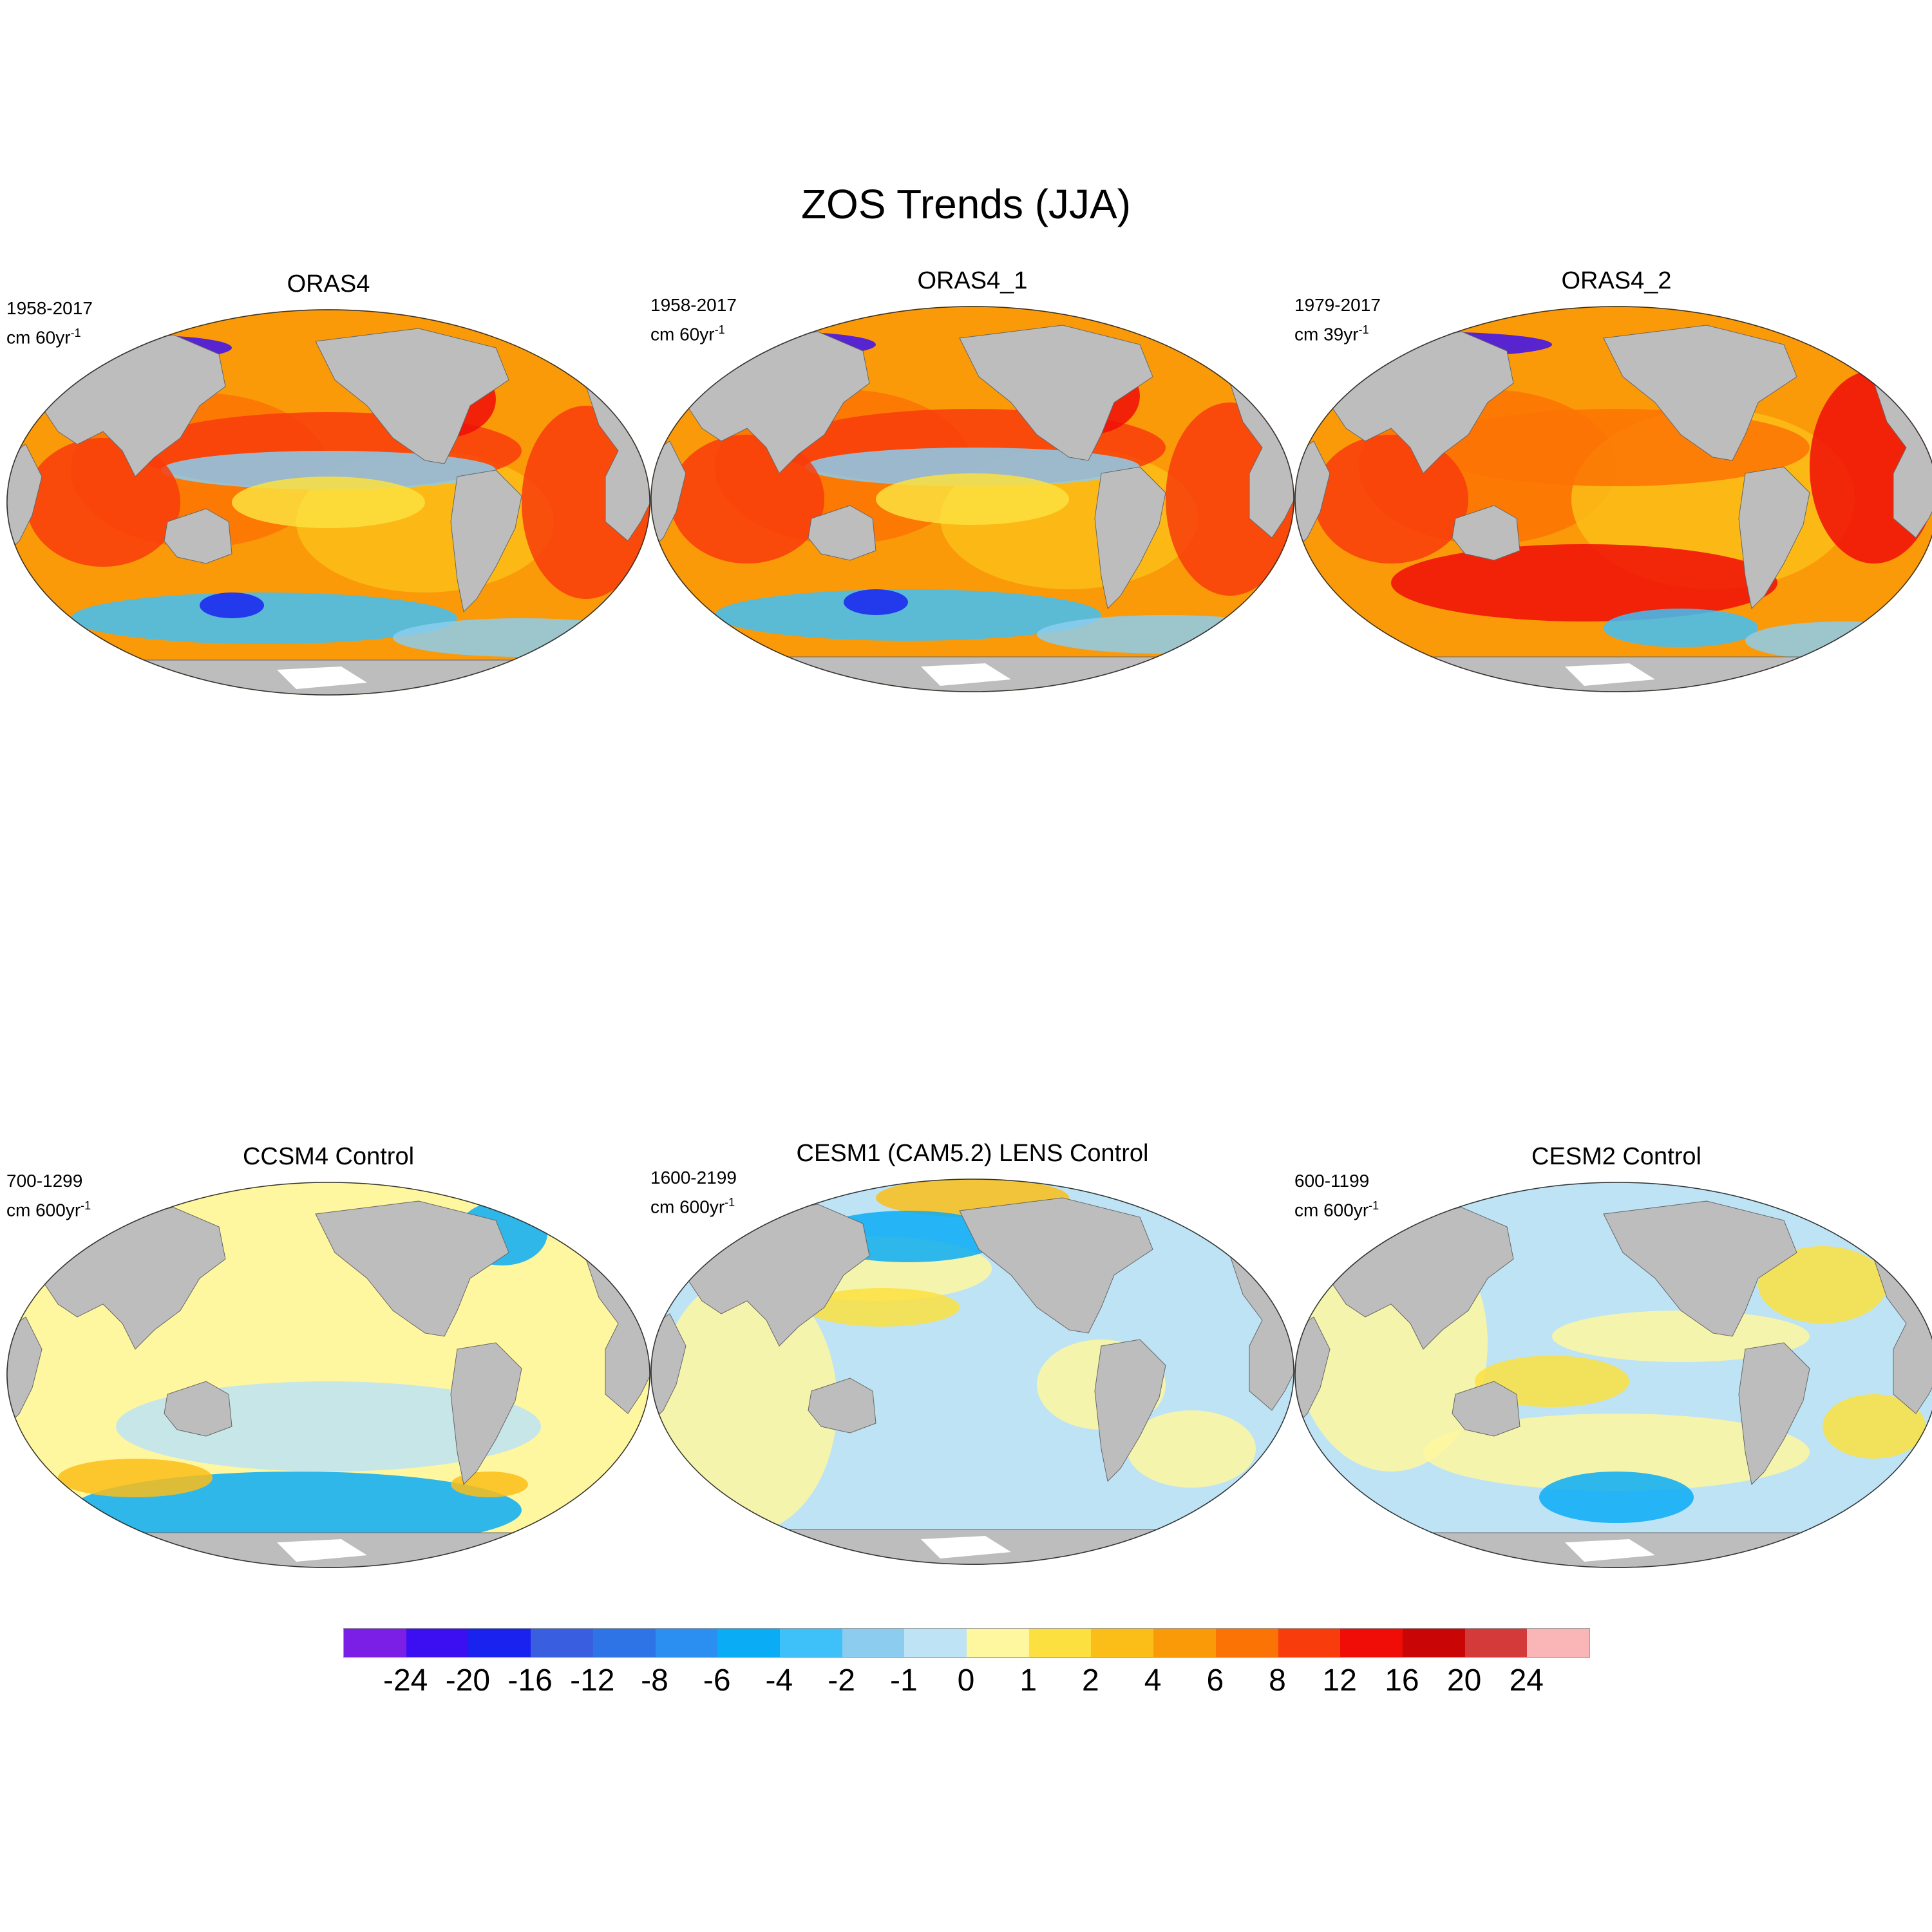  I want to click on period-label: 600-1199, so click(1332, 1181).